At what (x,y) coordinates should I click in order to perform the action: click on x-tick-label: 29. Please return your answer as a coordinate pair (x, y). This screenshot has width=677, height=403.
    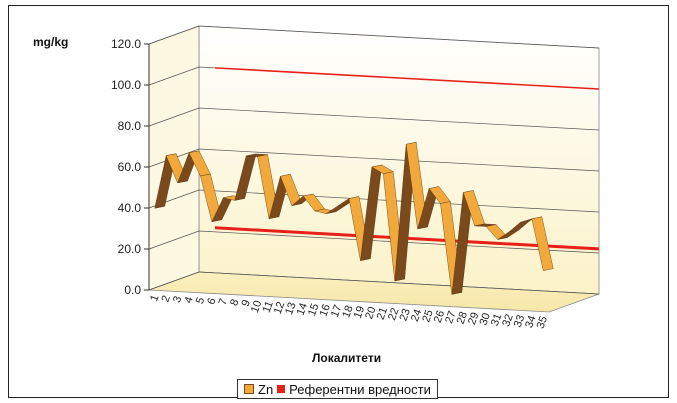
    Looking at the image, I should click on (473, 319).